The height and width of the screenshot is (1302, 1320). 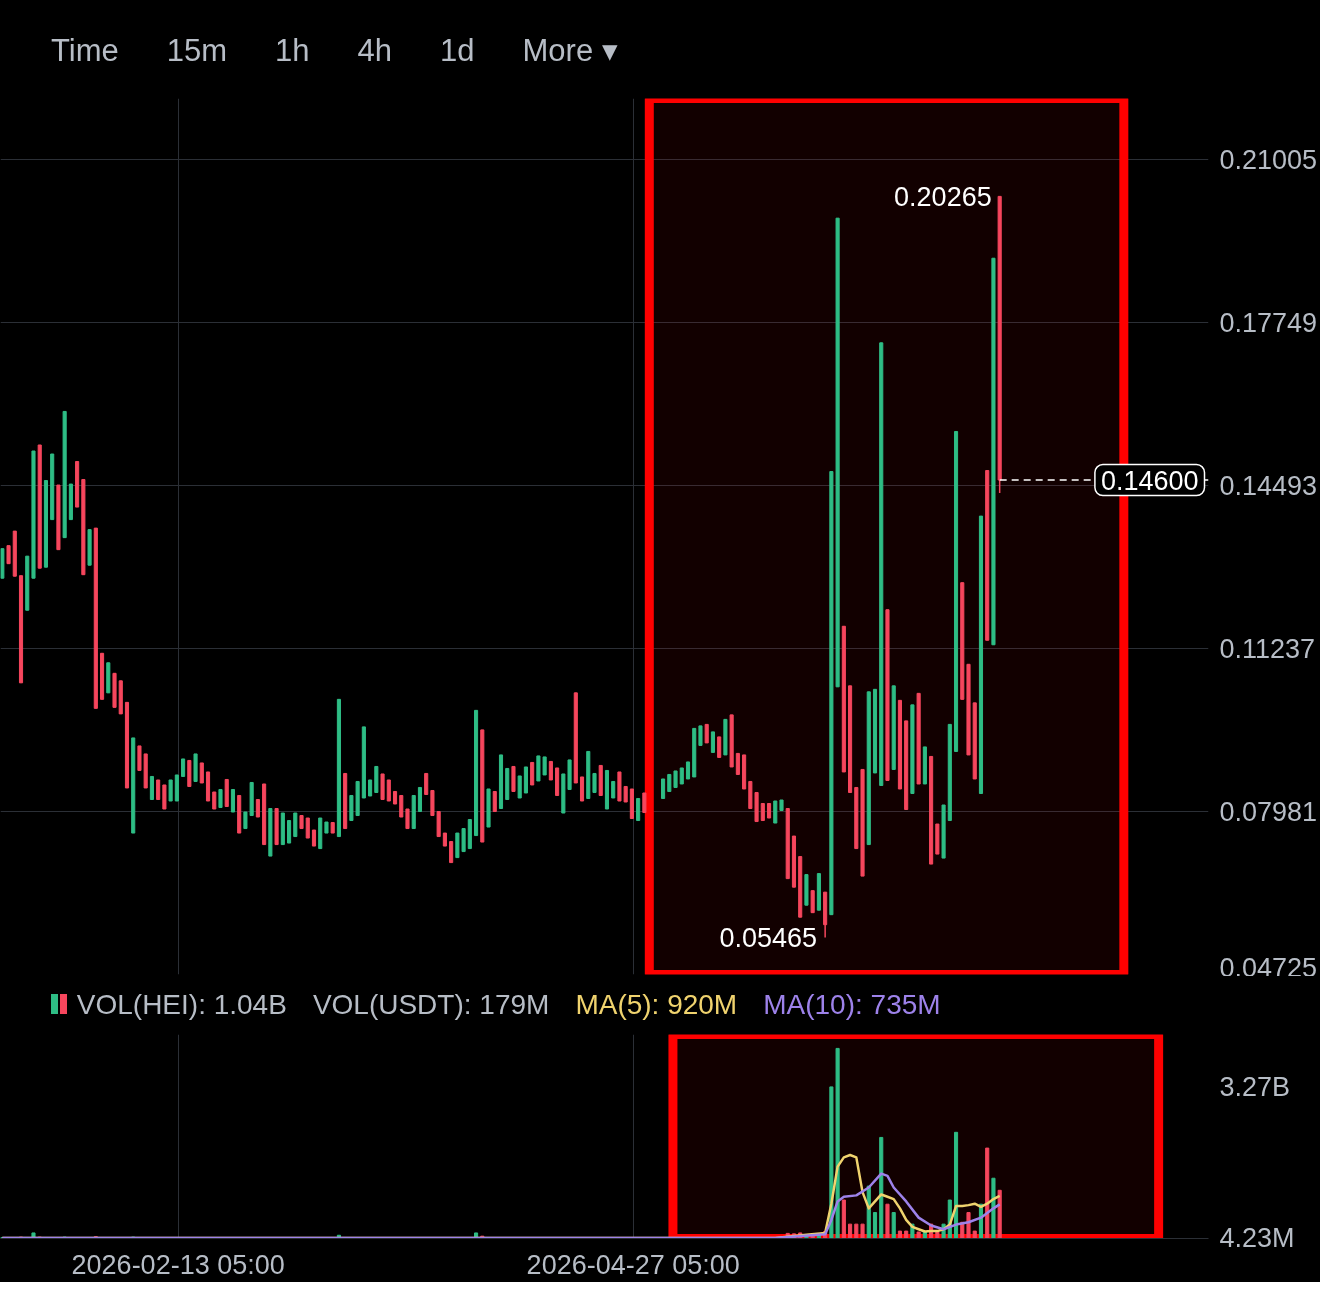 I want to click on y-tick-label: 0.17749, so click(x=1268, y=322).